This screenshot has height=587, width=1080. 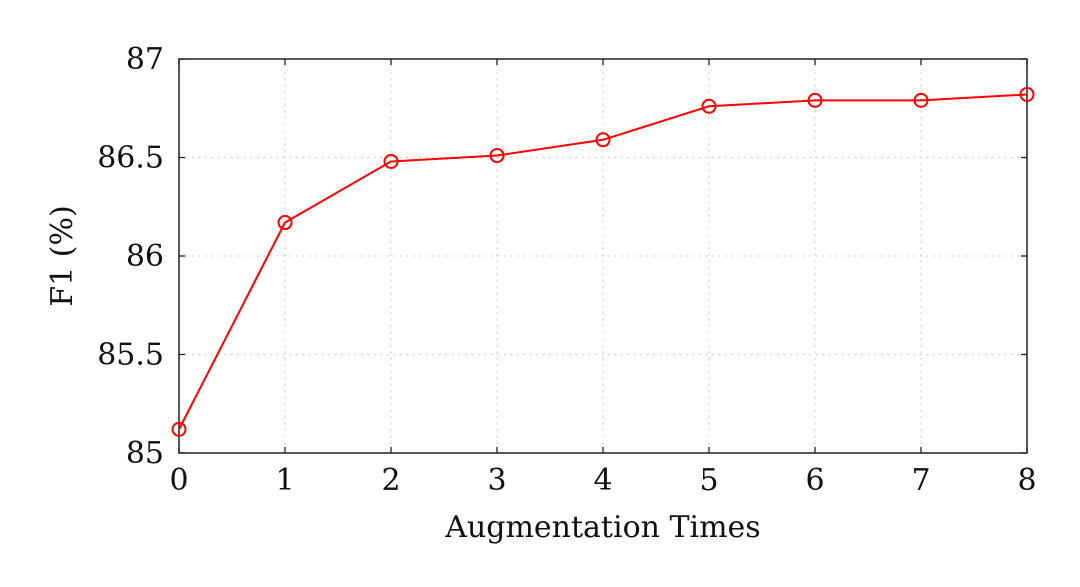 I want to click on x-tick-label: 2, so click(x=390, y=480).